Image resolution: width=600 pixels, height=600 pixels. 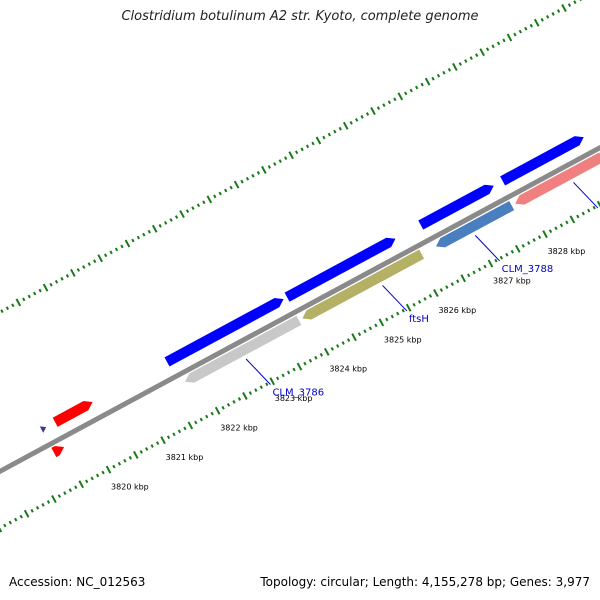 I want to click on pink-gene, so click(x=557, y=178).